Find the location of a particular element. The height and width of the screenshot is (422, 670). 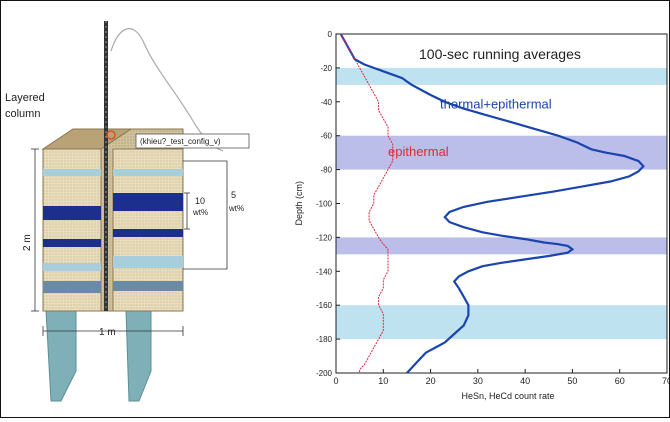

height-dimension-label: 2 m is located at coordinates (27, 242).